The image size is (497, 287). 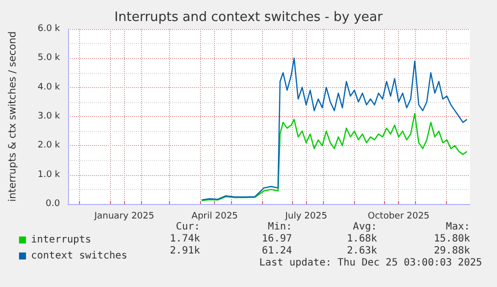 I want to click on text: 16.97, so click(x=277, y=239).